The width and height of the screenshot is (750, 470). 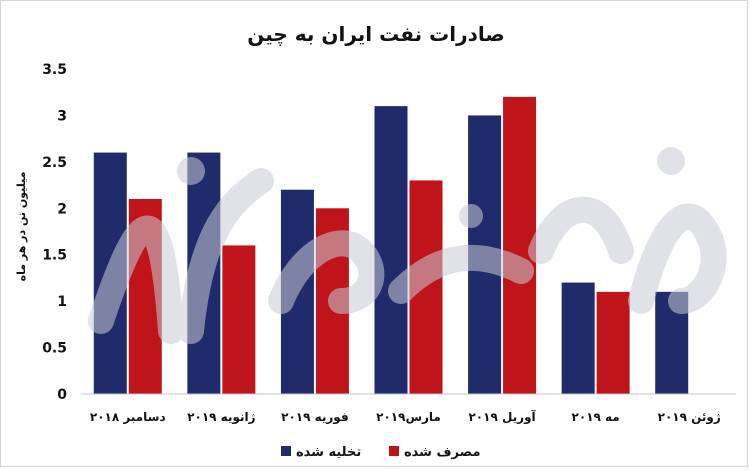 What do you see at coordinates (62, 302) in the screenshot?
I see `y-tick-label: 1` at bounding box center [62, 302].